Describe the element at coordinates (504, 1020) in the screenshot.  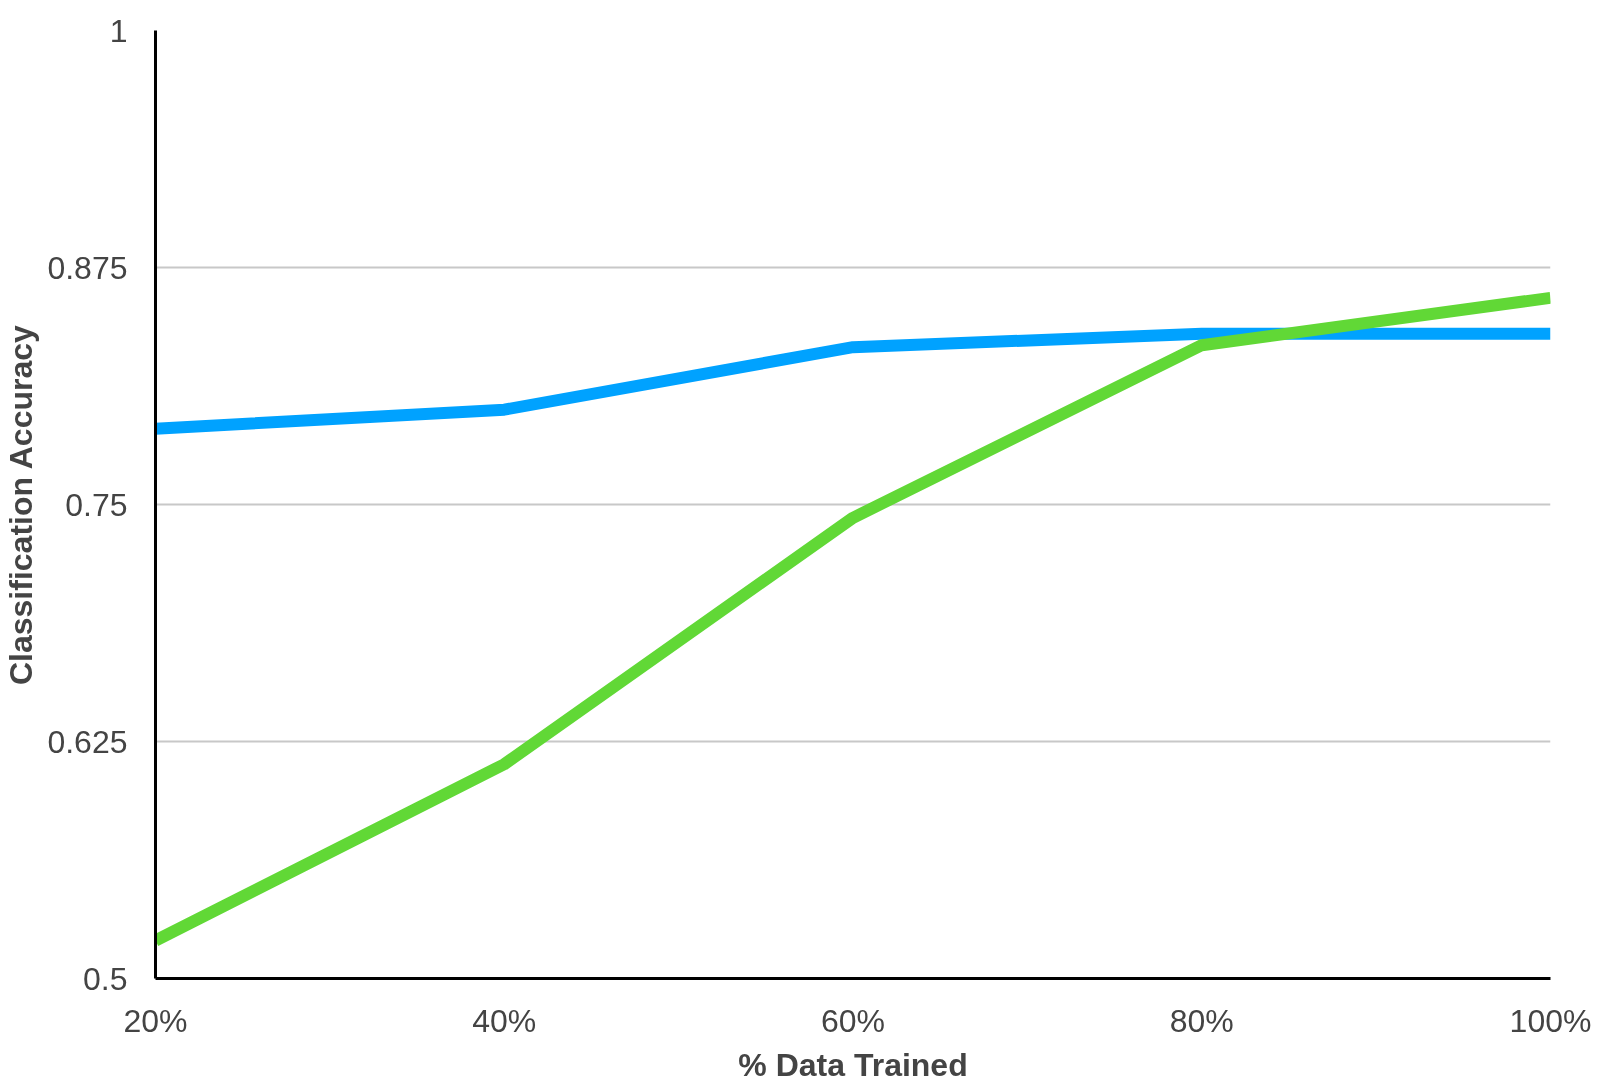
I see `x-tick-label: 40%` at that location.